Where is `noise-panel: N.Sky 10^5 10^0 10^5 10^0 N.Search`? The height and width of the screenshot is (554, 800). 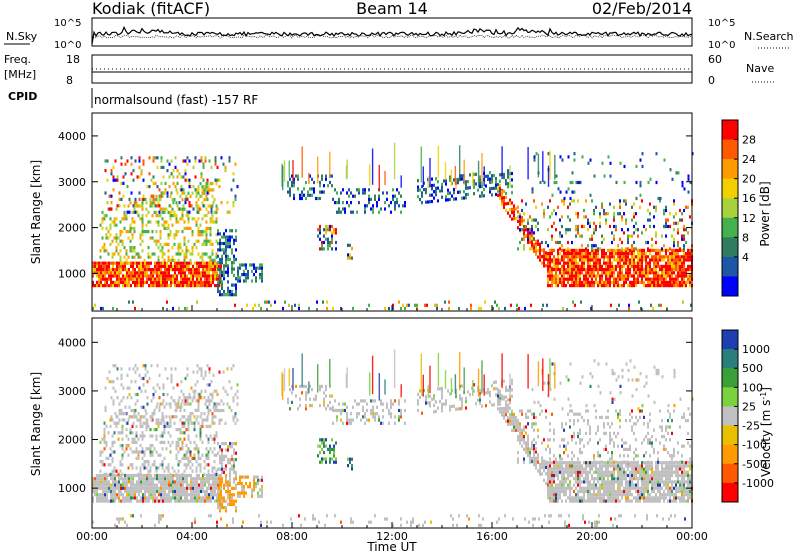
noise-panel: N.Sky 10^5 10^0 10^5 10^0 N.Search is located at coordinates (399, 34).